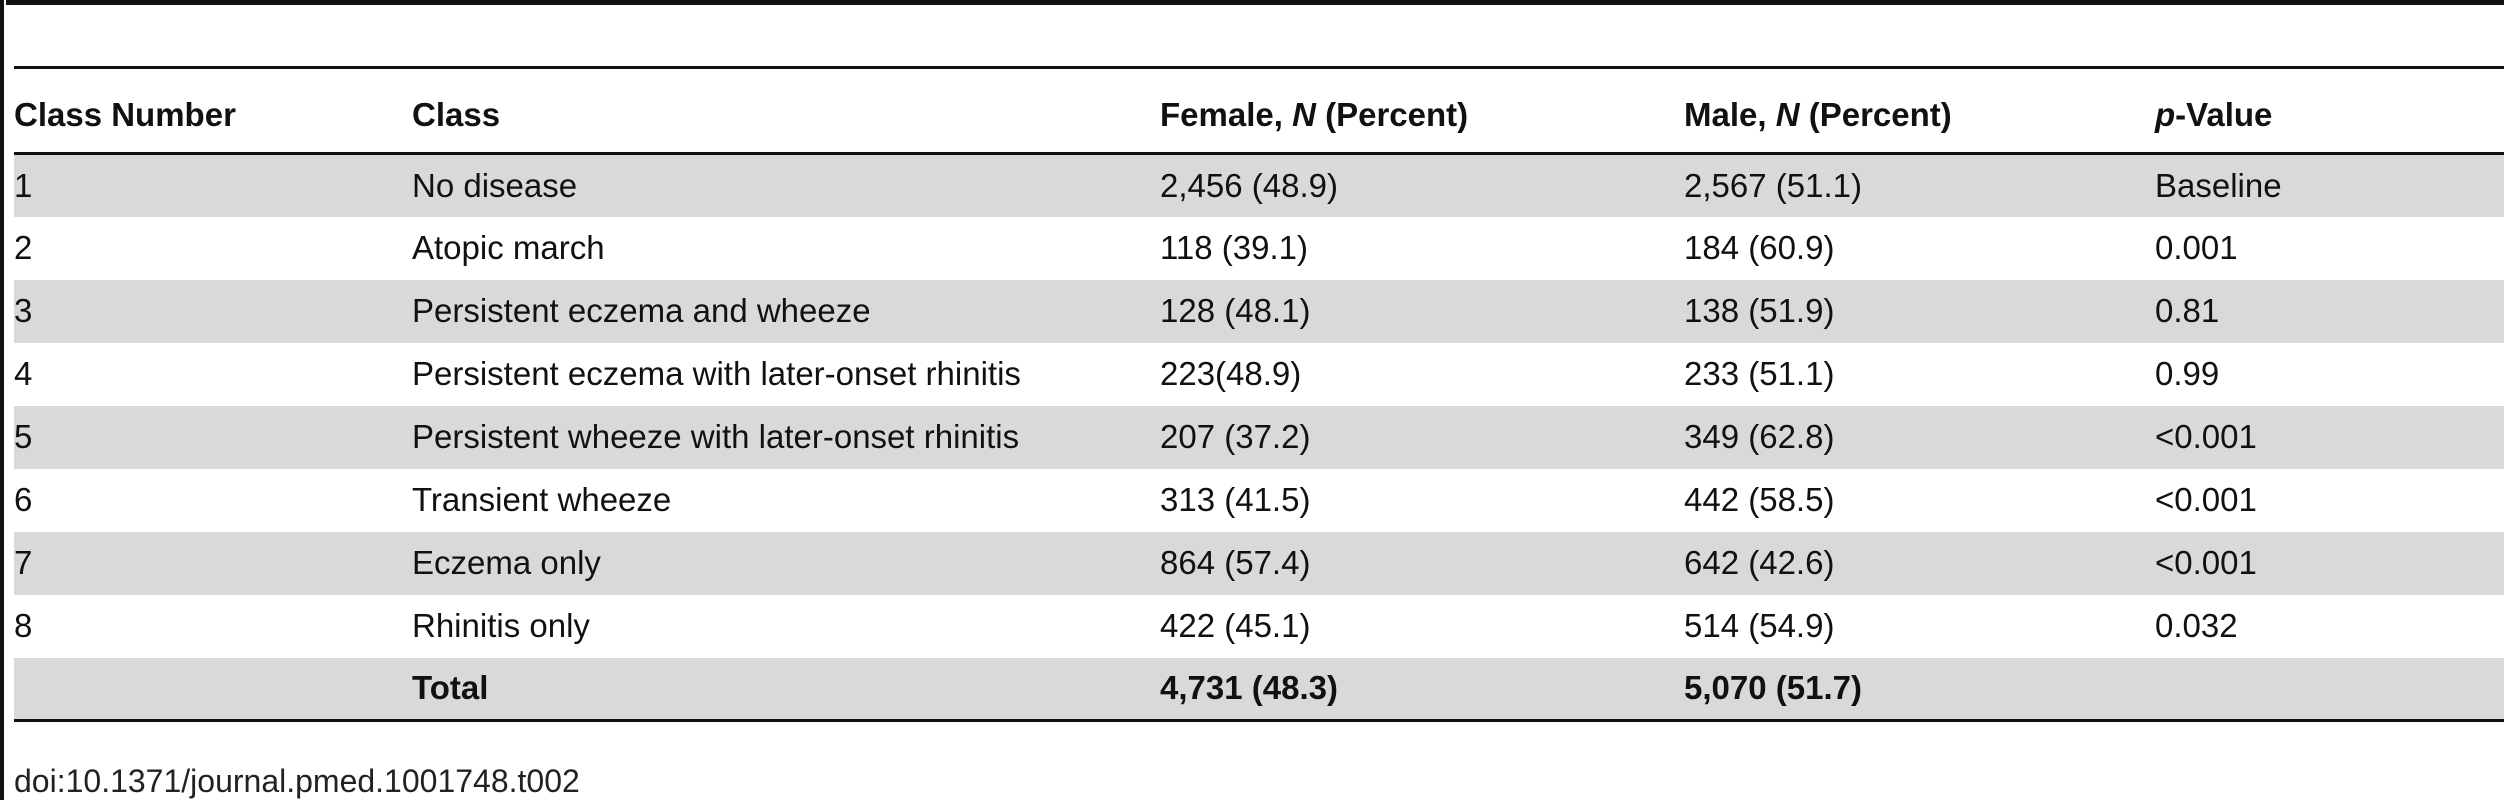  Describe the element at coordinates (297, 781) in the screenshot. I see `doi-citation: doi:10.1371/journal.pmed.1001748.t002` at that location.